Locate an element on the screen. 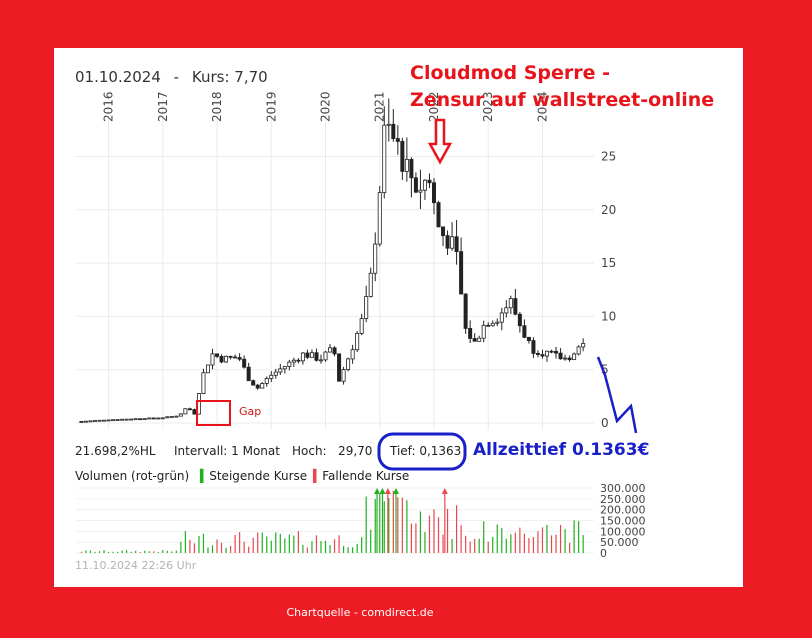  down-arrow-icon is located at coordinates (440, 141).